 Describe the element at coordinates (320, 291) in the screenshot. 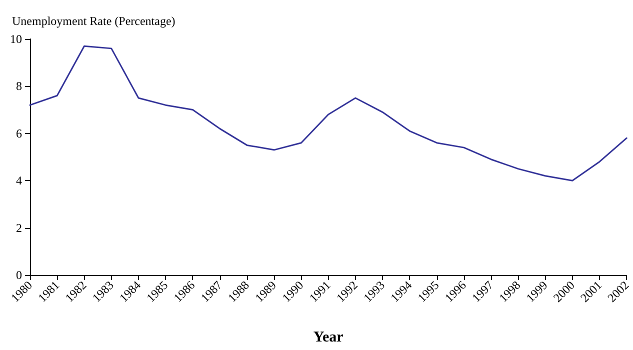

I see `x-tick-label: 1991` at that location.